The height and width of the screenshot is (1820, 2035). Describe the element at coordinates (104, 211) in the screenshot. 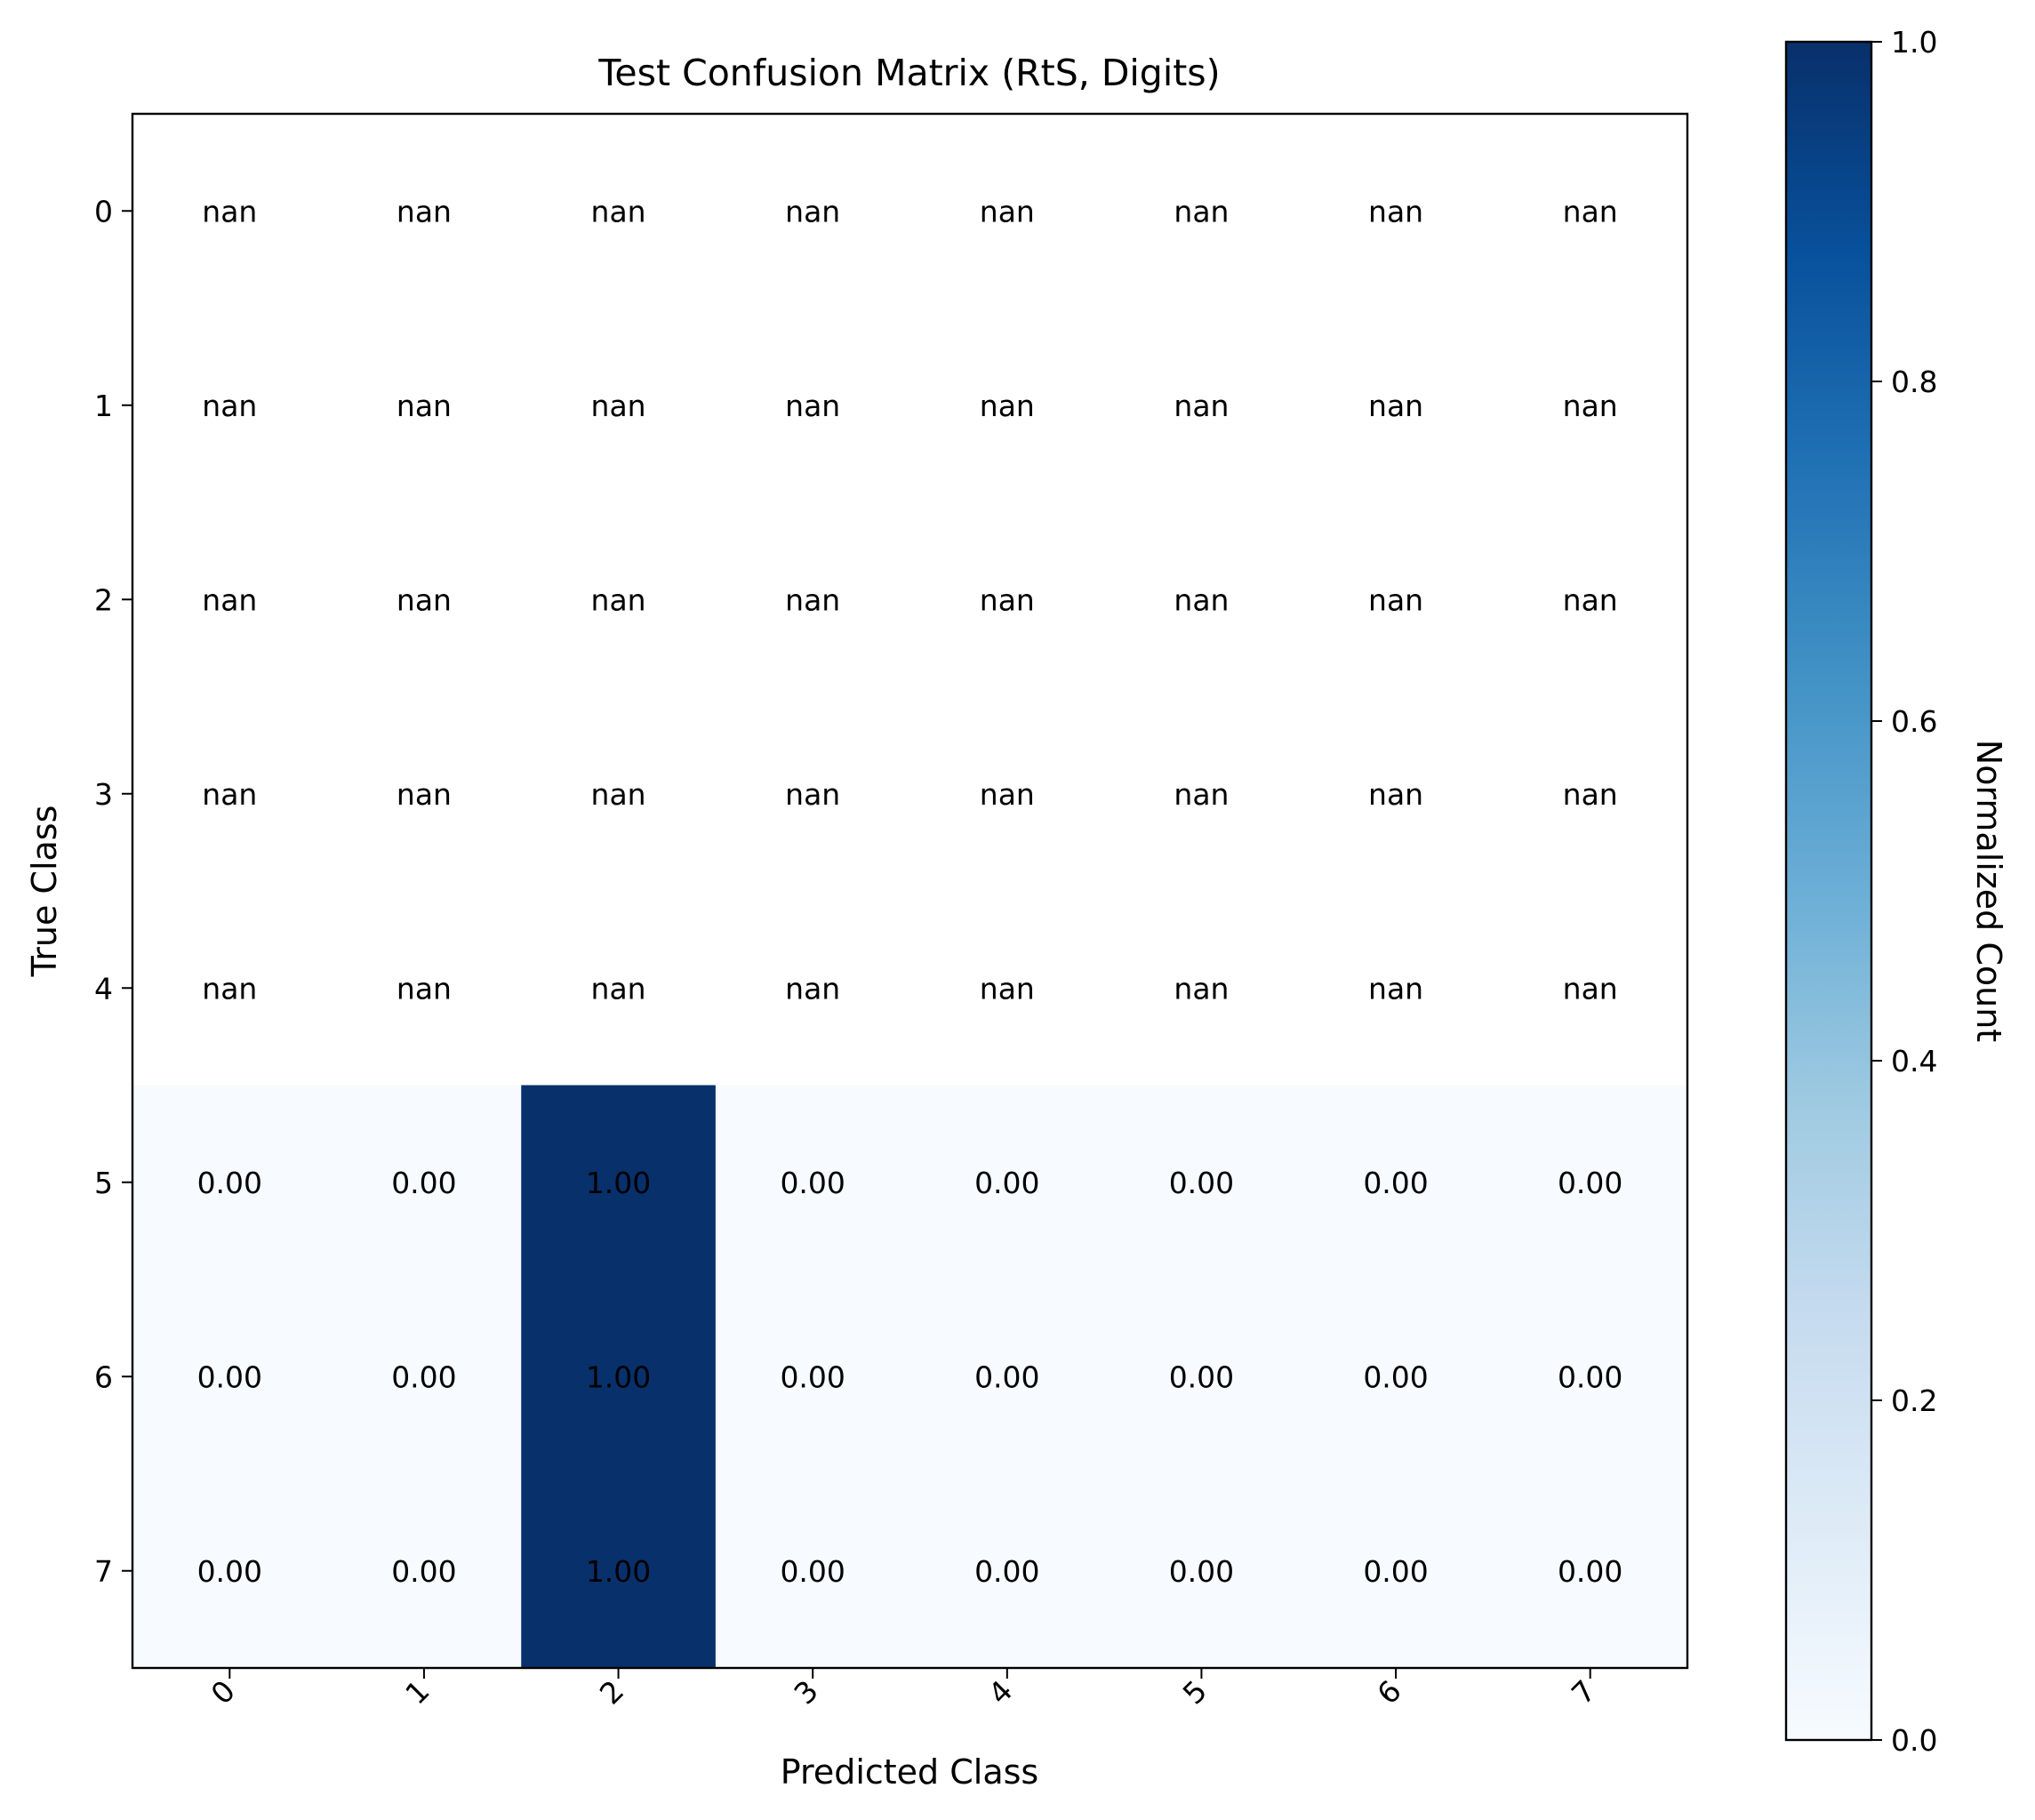

I see `y-tick-label: 0` at that location.